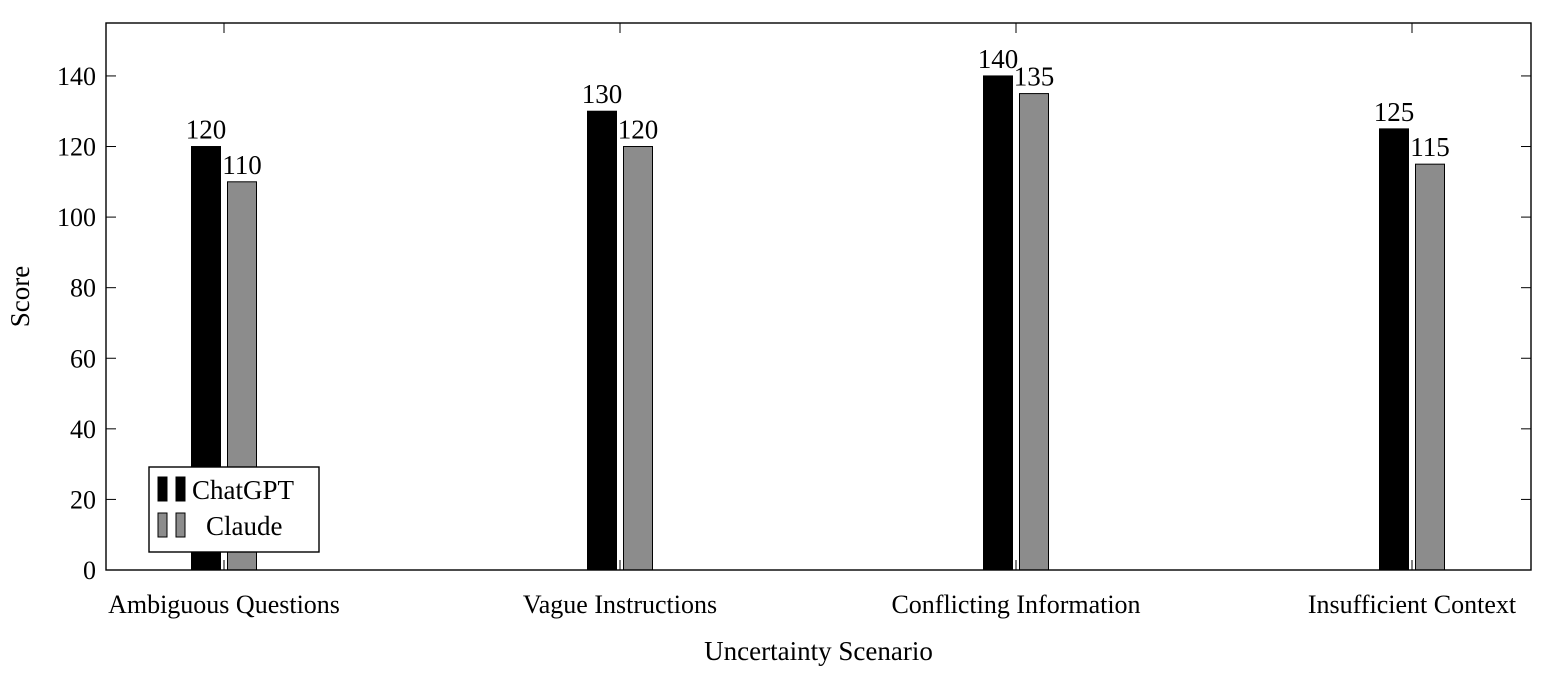 Image resolution: width=1545 pixels, height=673 pixels. I want to click on data-label: 115, so click(1430, 147).